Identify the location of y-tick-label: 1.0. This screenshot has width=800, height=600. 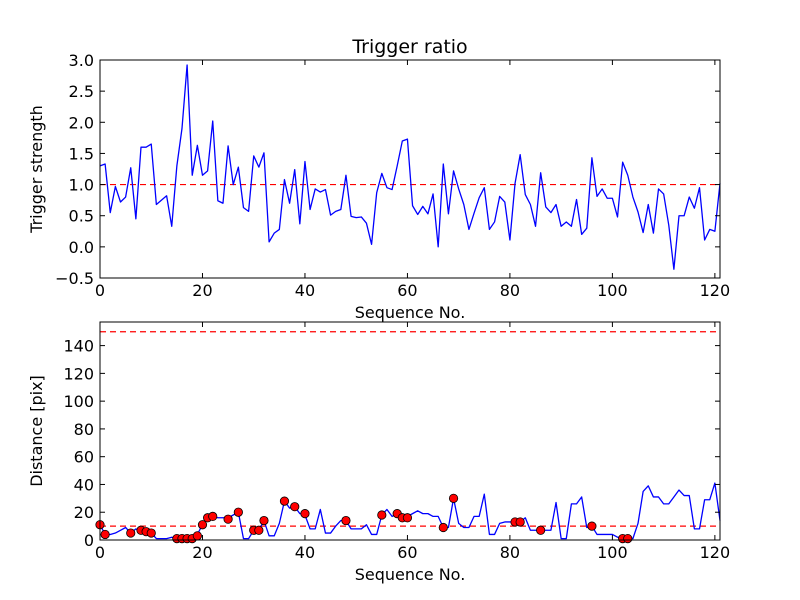
(81, 185).